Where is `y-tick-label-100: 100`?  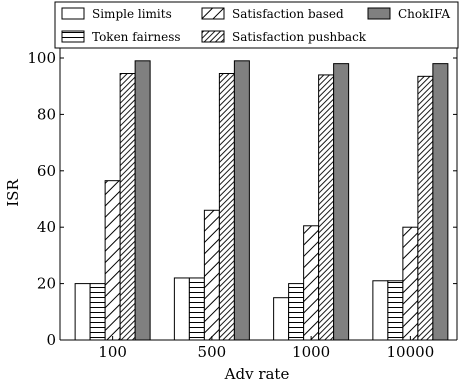 y-tick-label-100: 100 is located at coordinates (41, 58).